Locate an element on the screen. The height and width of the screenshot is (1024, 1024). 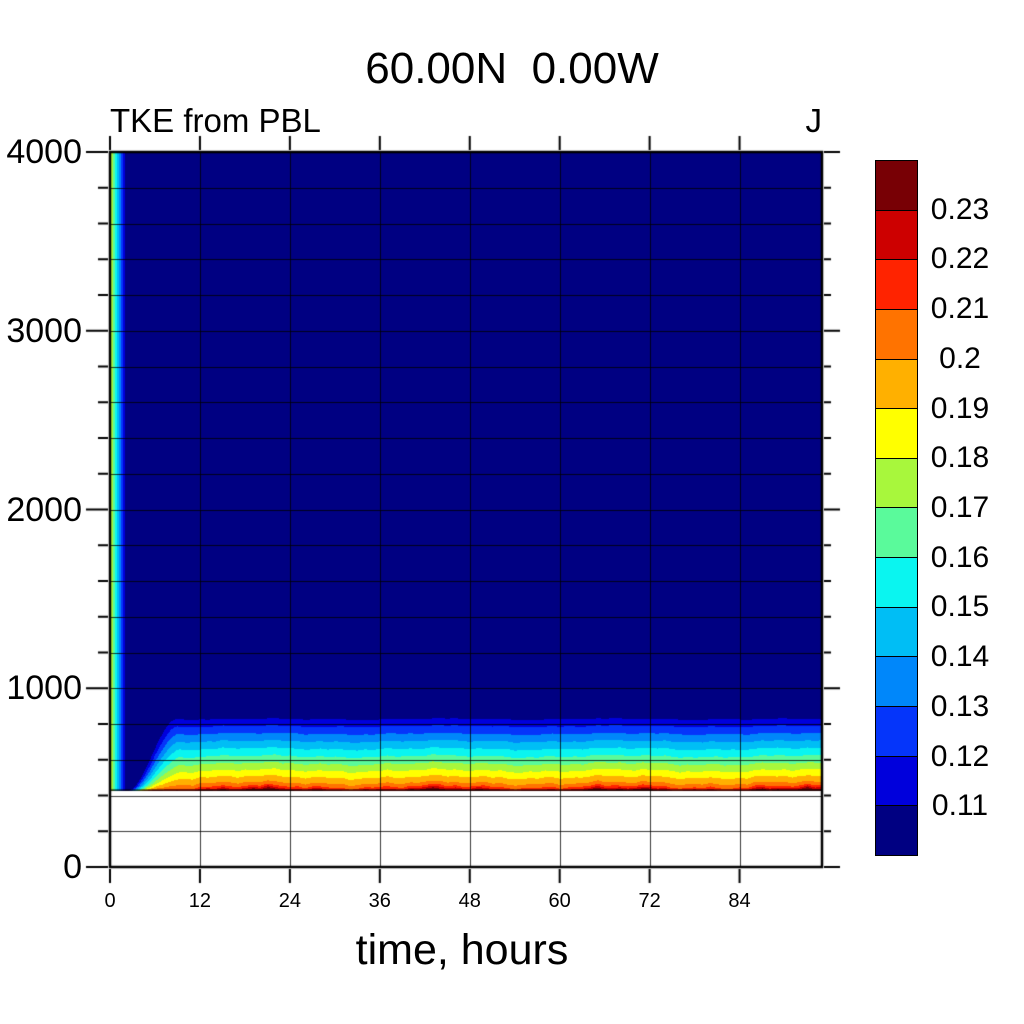
units-label: J is located at coordinates (814, 120).